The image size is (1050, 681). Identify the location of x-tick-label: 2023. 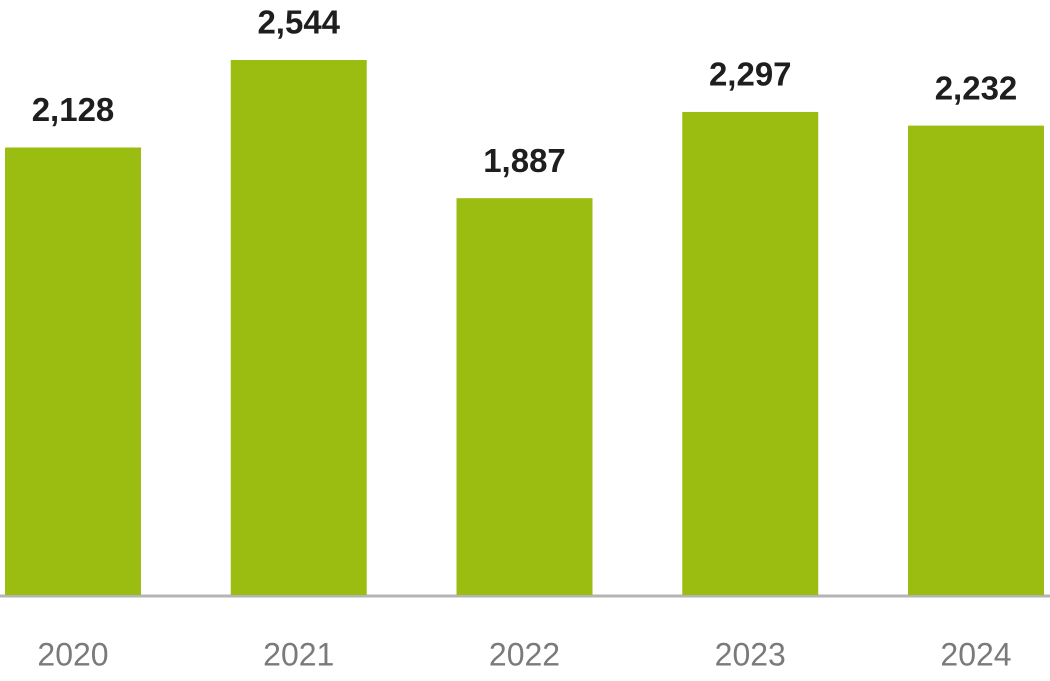
(750, 654).